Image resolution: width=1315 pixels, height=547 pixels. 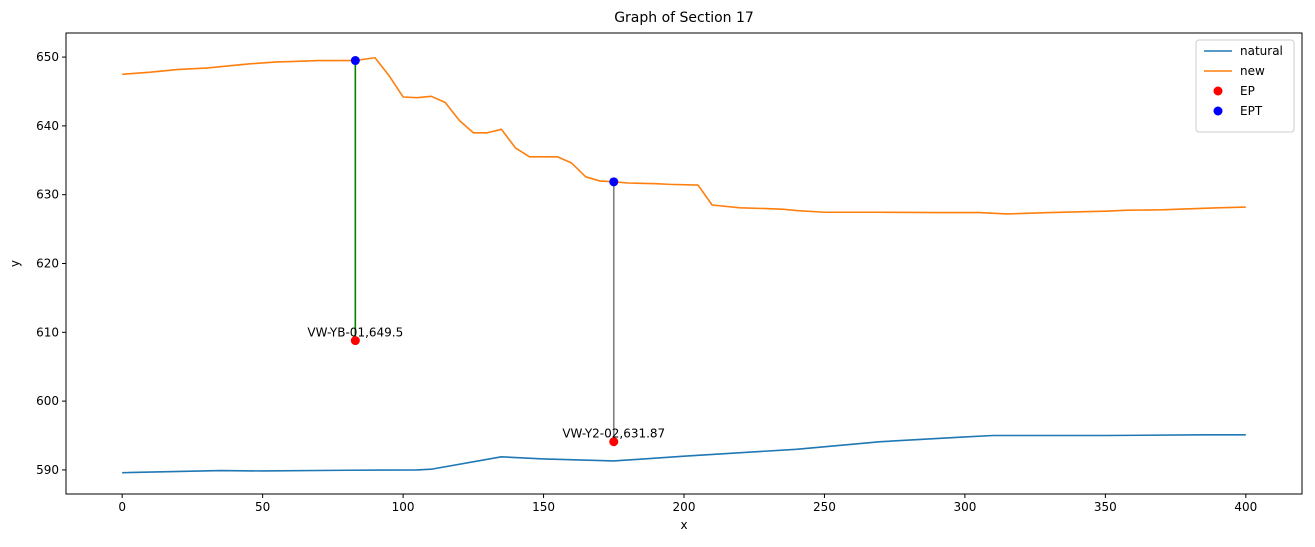 I want to click on chart-title: Graph of Section 17, so click(x=684, y=18).